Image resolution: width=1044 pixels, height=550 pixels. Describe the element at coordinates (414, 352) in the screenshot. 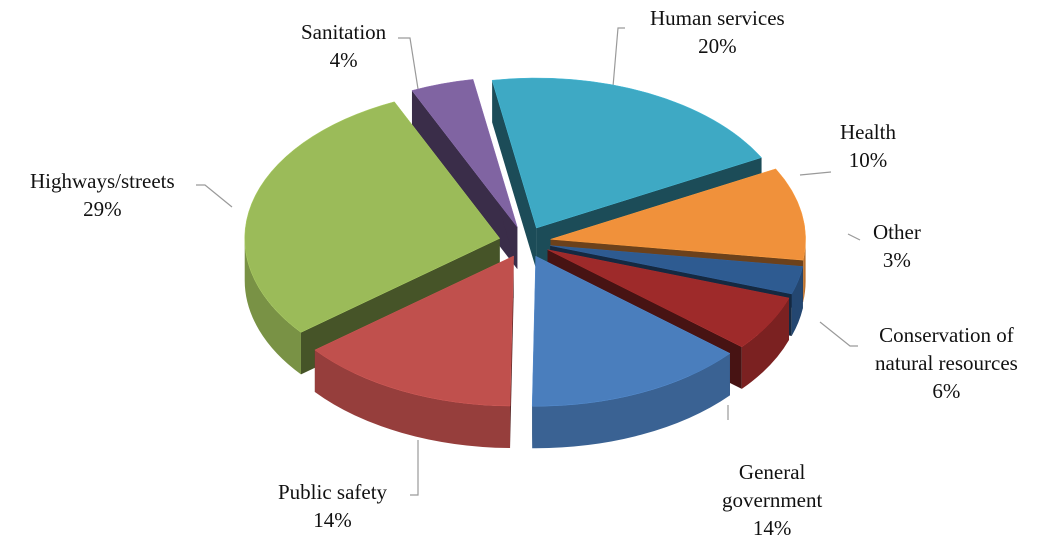

I see `pie-slice-public-safety` at that location.